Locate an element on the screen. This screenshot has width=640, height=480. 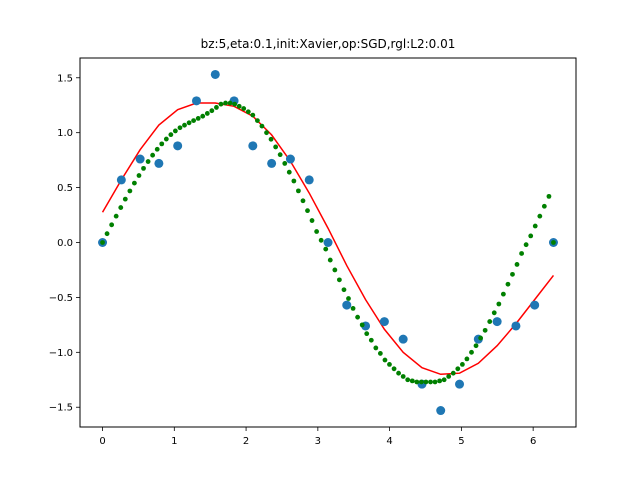
x-tick-label: 4 is located at coordinates (389, 441).